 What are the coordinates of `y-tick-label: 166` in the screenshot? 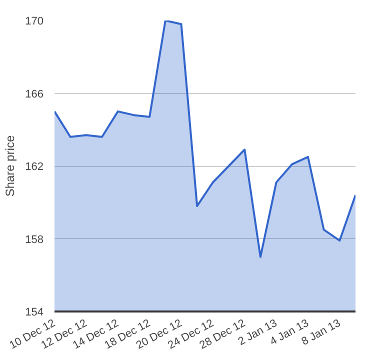 It's located at (34, 94).